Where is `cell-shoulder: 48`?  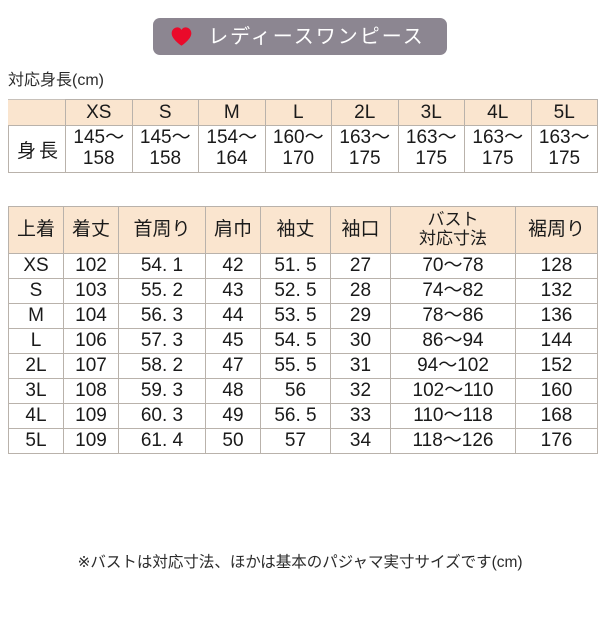 cell-shoulder: 48 is located at coordinates (233, 391).